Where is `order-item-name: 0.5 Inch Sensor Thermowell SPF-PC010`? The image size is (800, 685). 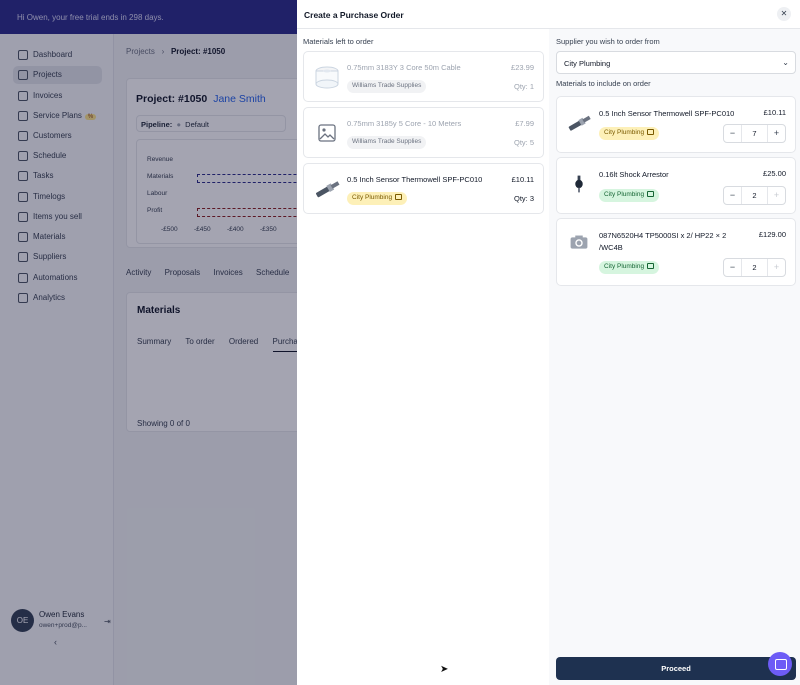 order-item-name: 0.5 Inch Sensor Thermowell SPF-PC010 is located at coordinates (667, 113).